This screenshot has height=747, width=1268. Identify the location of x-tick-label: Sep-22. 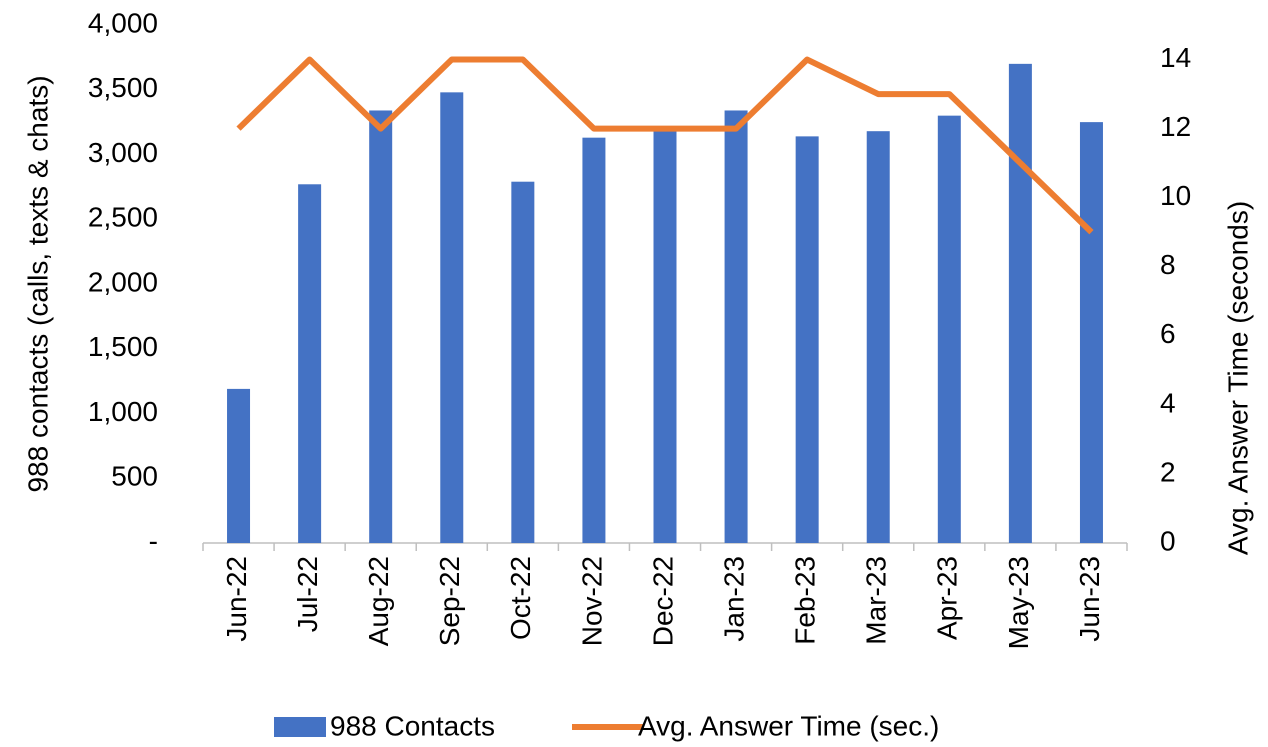
(449, 601).